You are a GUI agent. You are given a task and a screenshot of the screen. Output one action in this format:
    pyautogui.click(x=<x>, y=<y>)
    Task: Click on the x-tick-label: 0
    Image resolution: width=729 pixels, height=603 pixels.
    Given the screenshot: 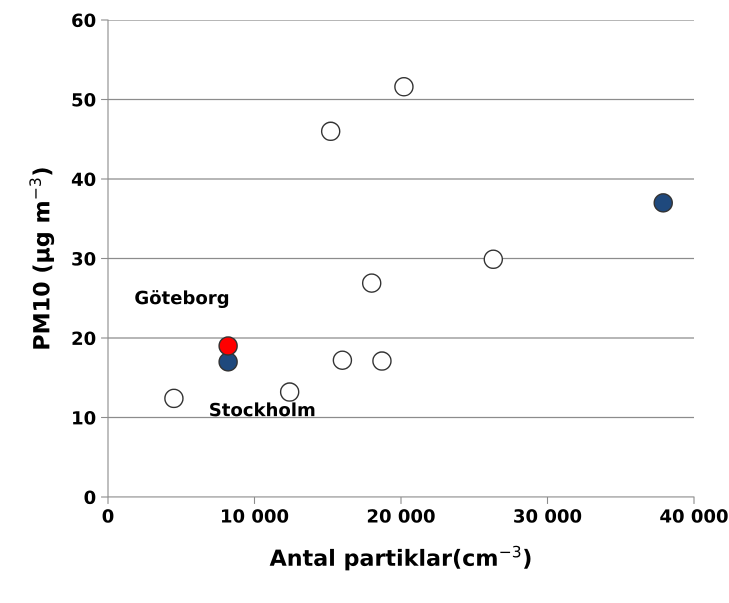 What is the action you would take?
    pyautogui.click(x=108, y=516)
    